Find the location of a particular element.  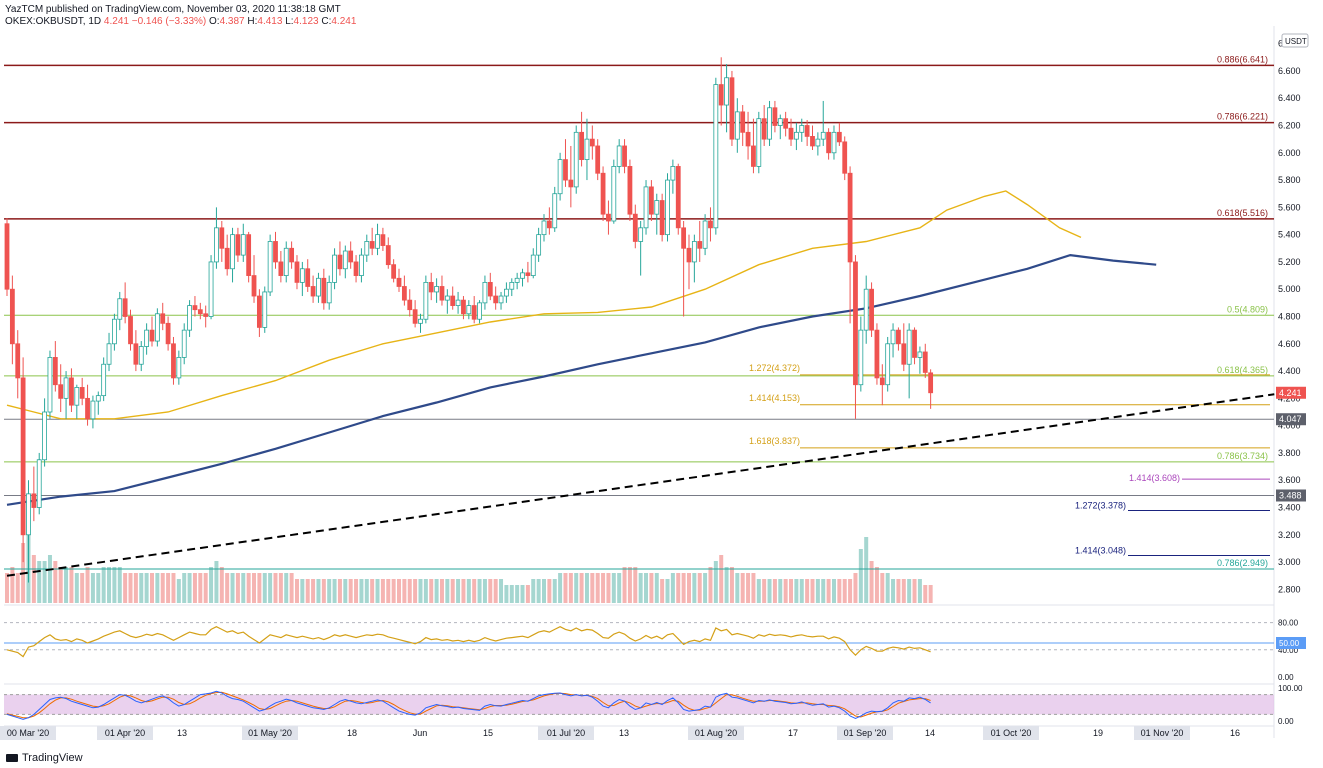

level-badge is located at coordinates (1291, 419).